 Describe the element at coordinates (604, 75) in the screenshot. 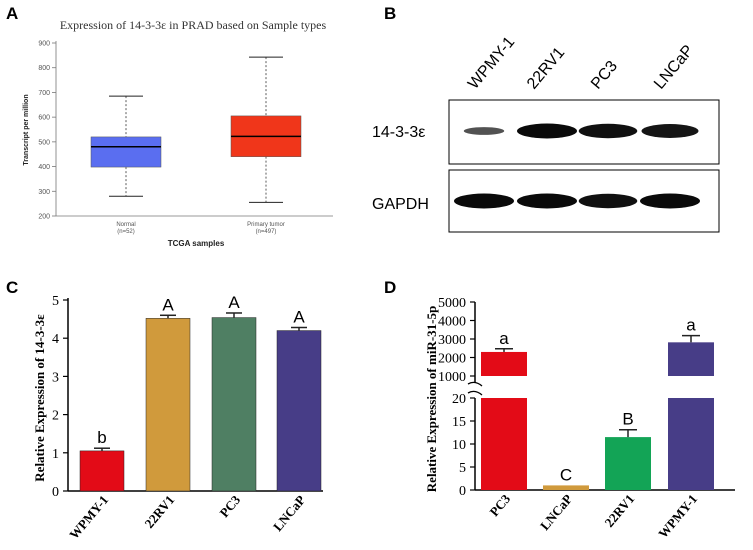

I see `blot-lane-label: PC3` at that location.